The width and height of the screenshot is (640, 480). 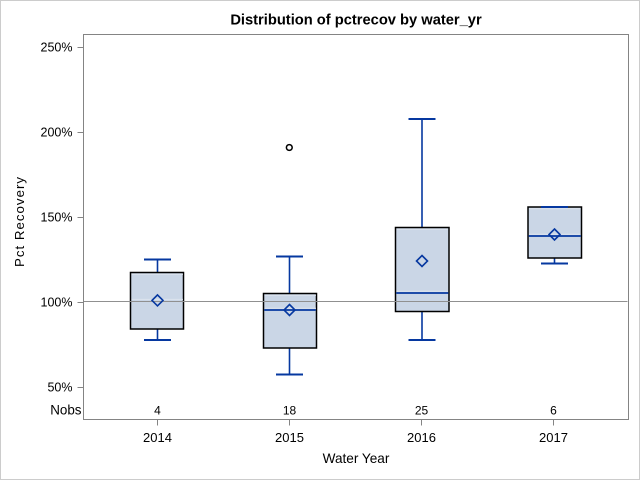 I want to click on svg-text: 2017, so click(x=553, y=437).